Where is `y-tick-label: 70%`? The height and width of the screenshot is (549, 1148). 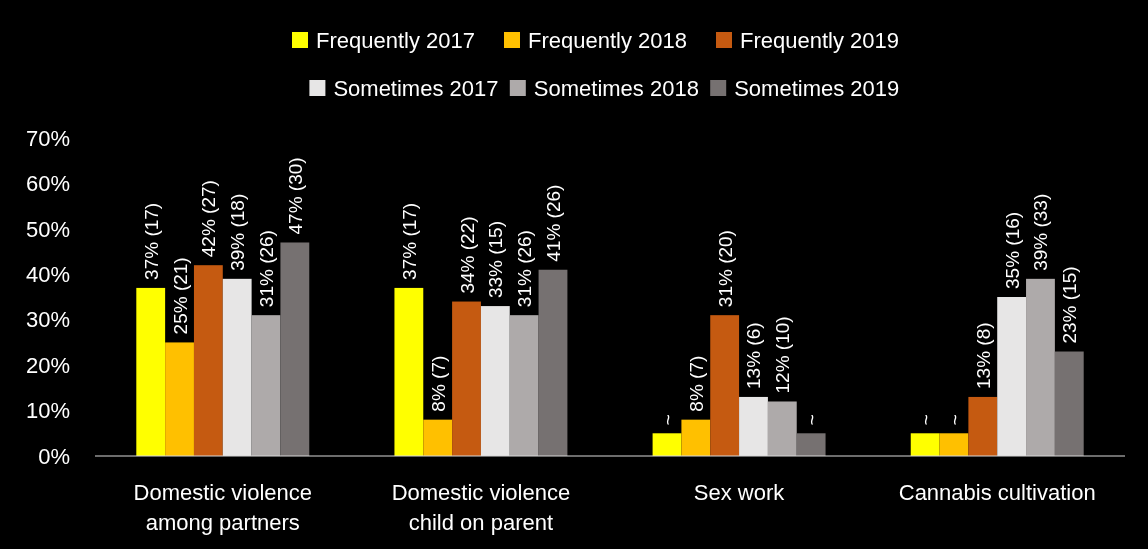 y-tick-label: 70% is located at coordinates (47, 138).